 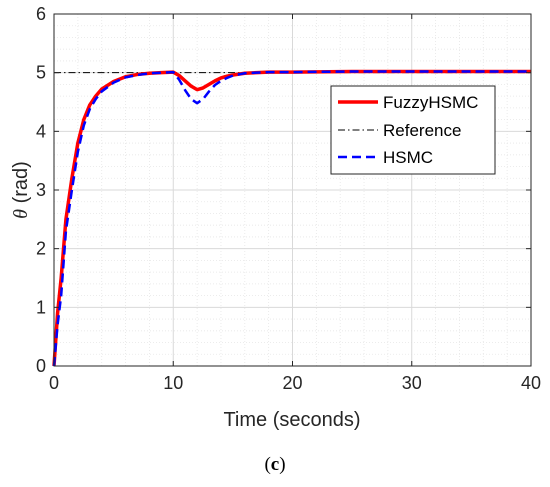 What do you see at coordinates (41, 366) in the screenshot?
I see `y-tick-label: 0` at bounding box center [41, 366].